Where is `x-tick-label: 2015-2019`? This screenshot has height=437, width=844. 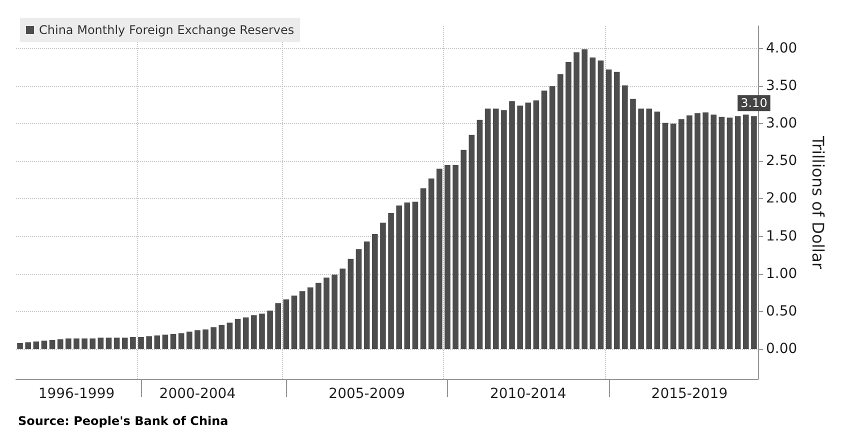 x-tick-label: 2015-2019 is located at coordinates (689, 394).